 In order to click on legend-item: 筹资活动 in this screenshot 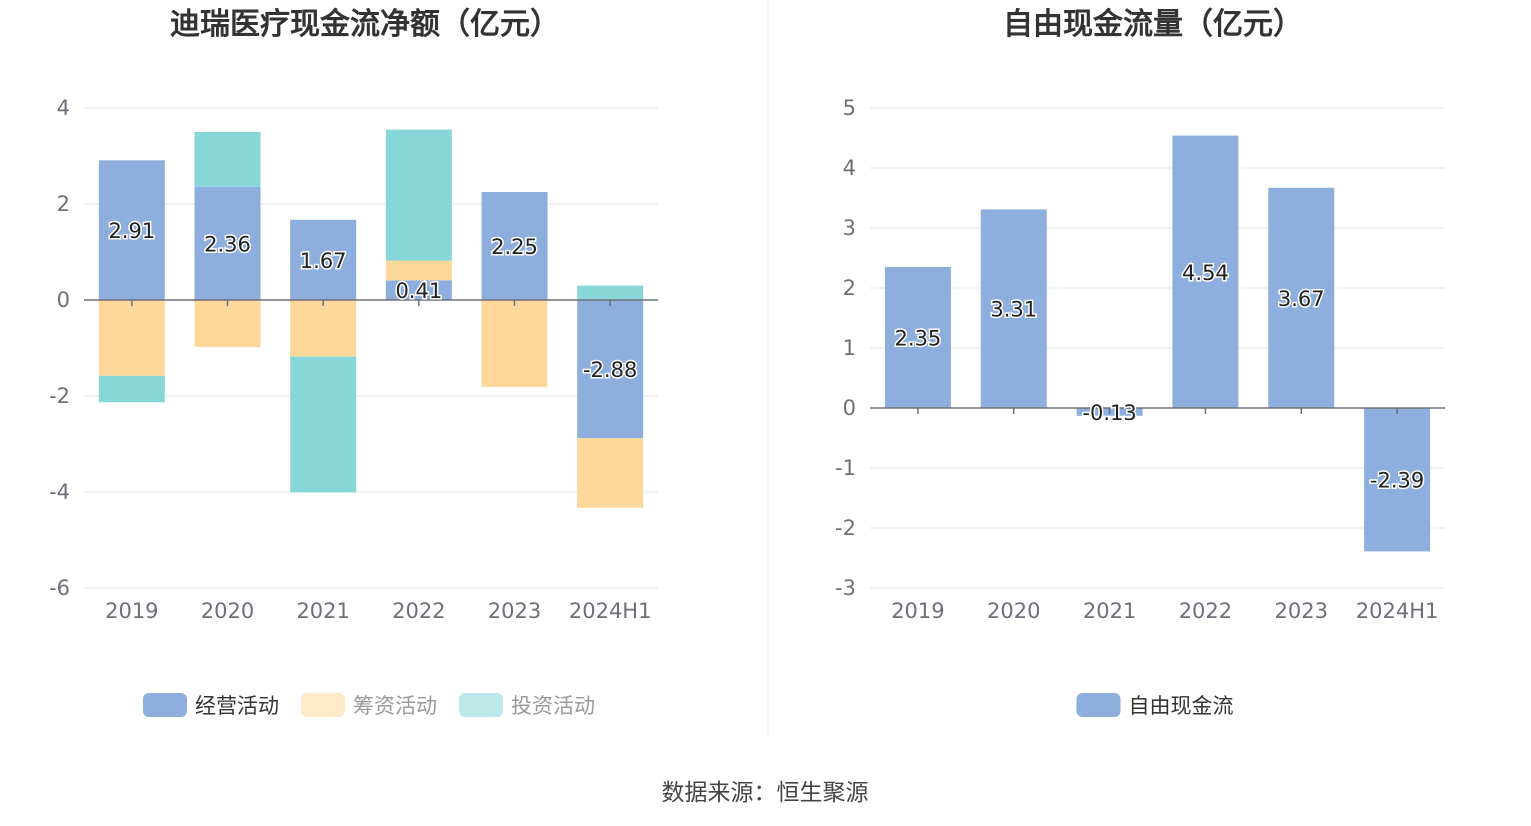, I will do `click(369, 705)`.